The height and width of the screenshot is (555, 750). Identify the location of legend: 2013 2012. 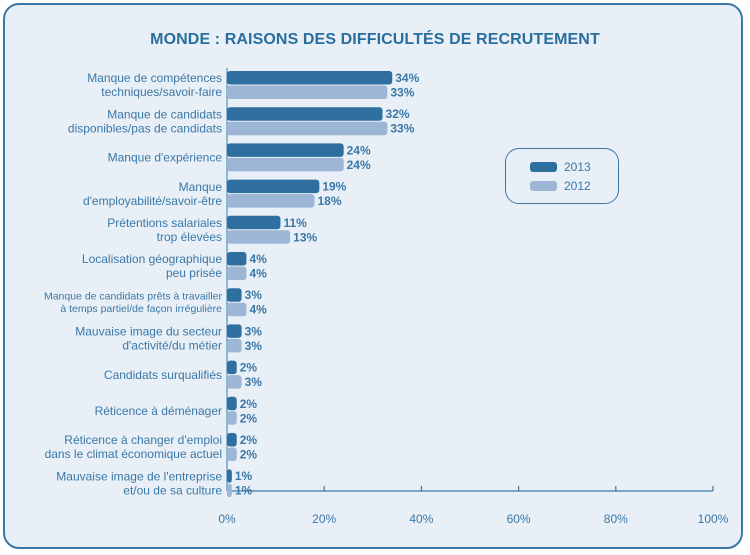
(562, 176).